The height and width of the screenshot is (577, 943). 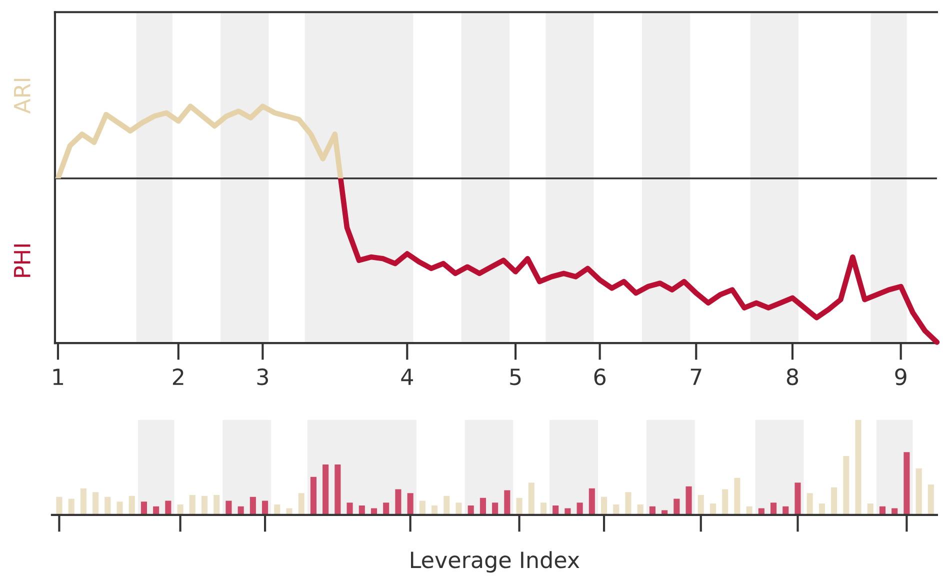 What do you see at coordinates (178, 376) in the screenshot?
I see `x-tick-label: 2` at bounding box center [178, 376].